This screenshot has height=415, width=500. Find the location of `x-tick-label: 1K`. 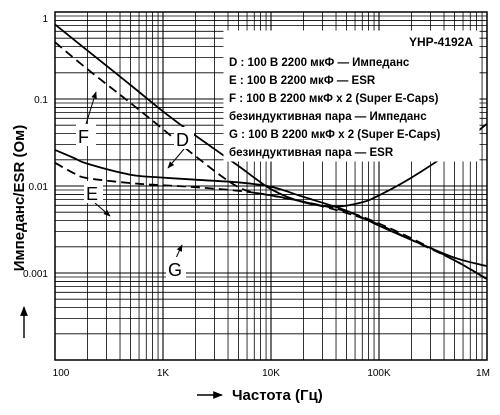

x-tick-label: 1K is located at coordinates (163, 373).